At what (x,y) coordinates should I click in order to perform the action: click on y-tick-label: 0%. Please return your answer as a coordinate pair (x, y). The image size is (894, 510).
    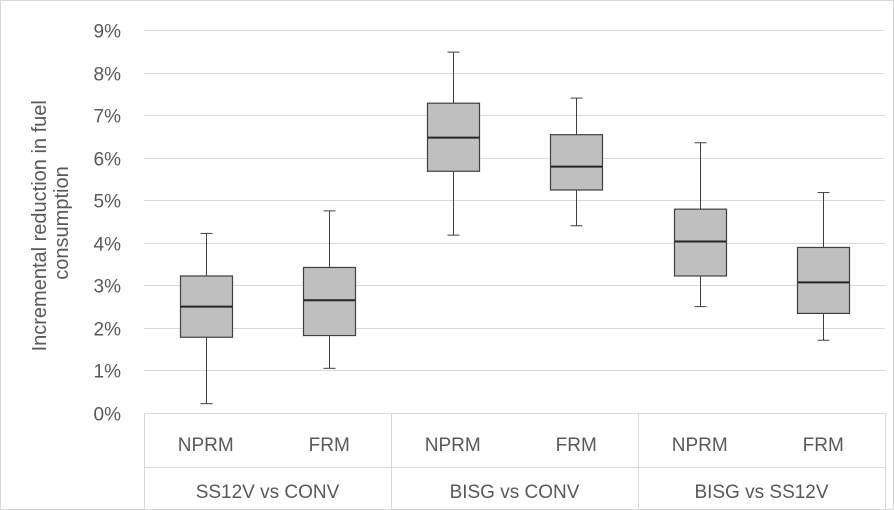
    Looking at the image, I should click on (108, 415).